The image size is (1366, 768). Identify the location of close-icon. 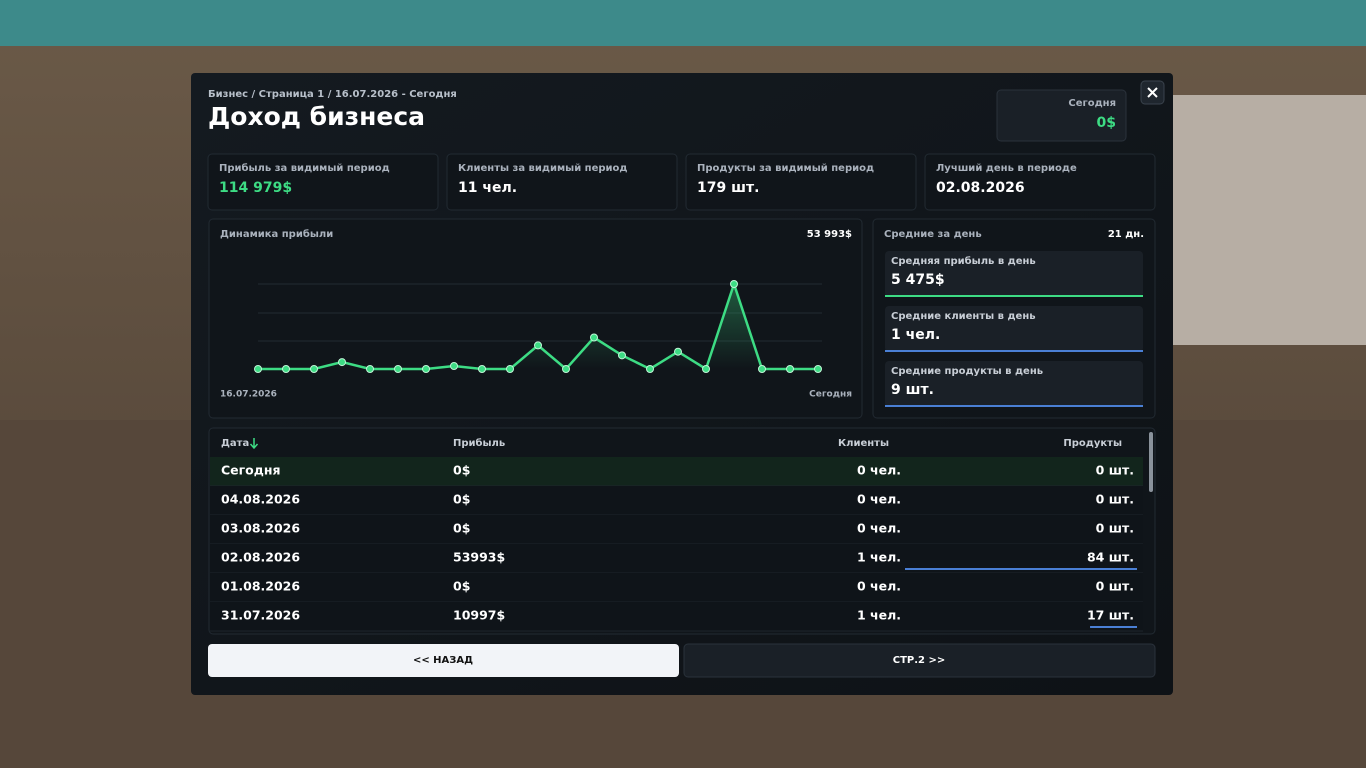
(1152, 92).